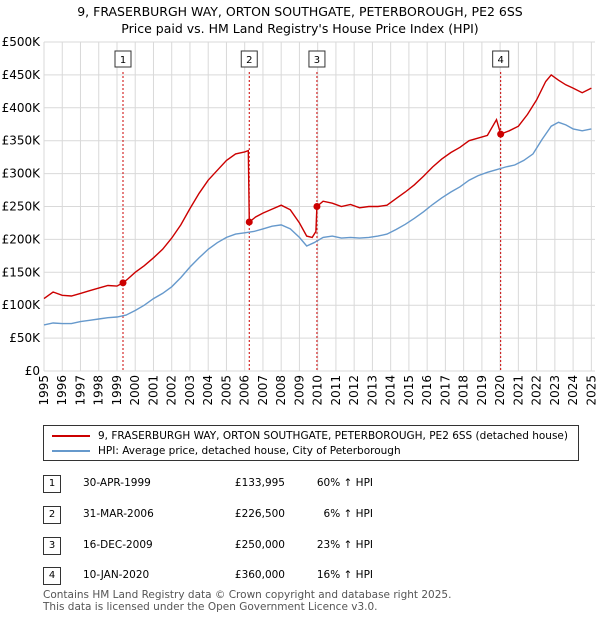 The height and width of the screenshot is (620, 600). Describe the element at coordinates (22, 141) in the screenshot. I see `y-tick-label: £350K` at that location.